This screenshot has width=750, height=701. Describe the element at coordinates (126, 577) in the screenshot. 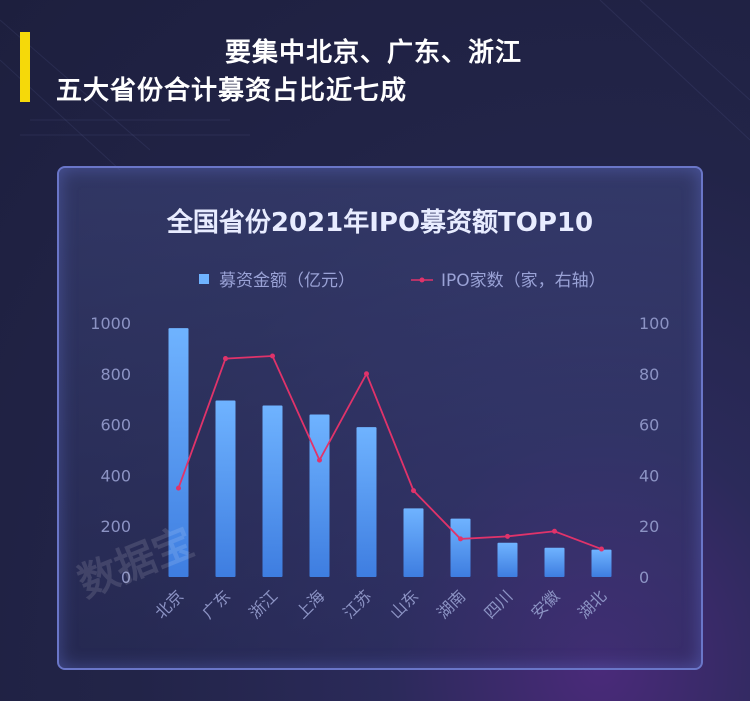

I see `y-tick-label: 0` at that location.